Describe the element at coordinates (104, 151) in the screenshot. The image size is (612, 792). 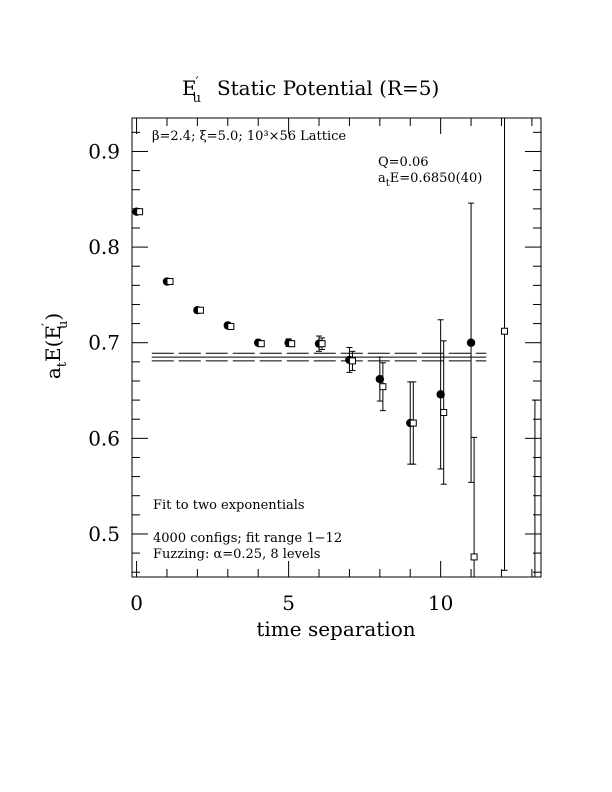
I see `y-tick-label: 0.9` at that location.